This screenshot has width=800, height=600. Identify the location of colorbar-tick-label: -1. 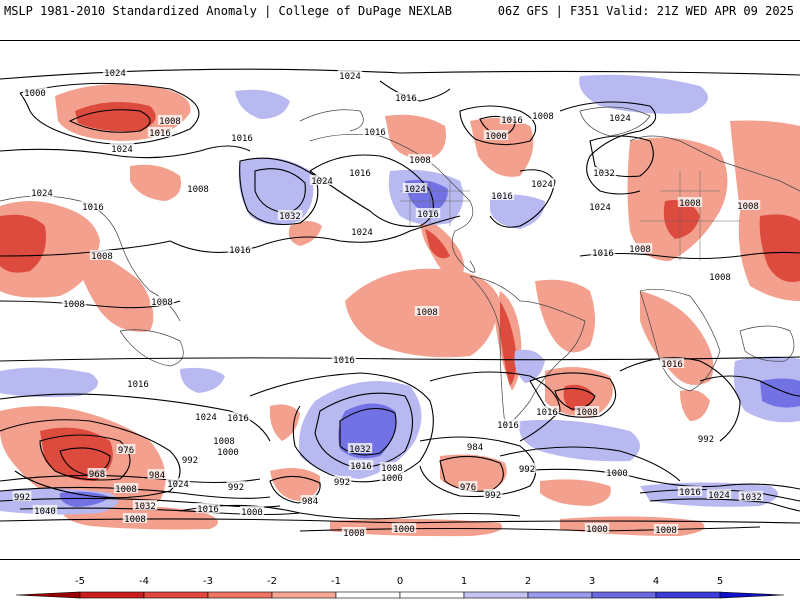
(336, 581).